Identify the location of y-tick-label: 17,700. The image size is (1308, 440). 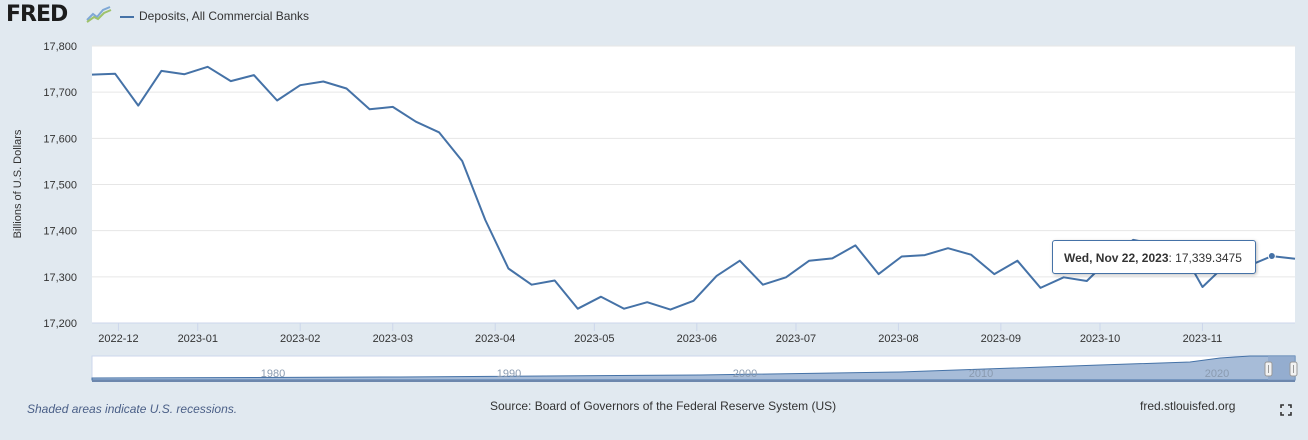
(60, 93).